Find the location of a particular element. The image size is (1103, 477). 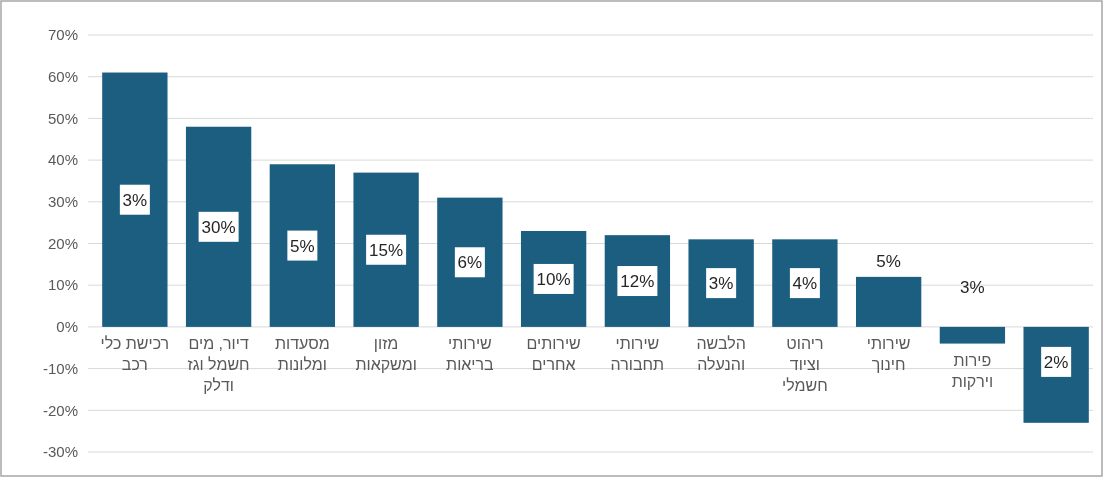

annotation: 4% is located at coordinates (805, 284).